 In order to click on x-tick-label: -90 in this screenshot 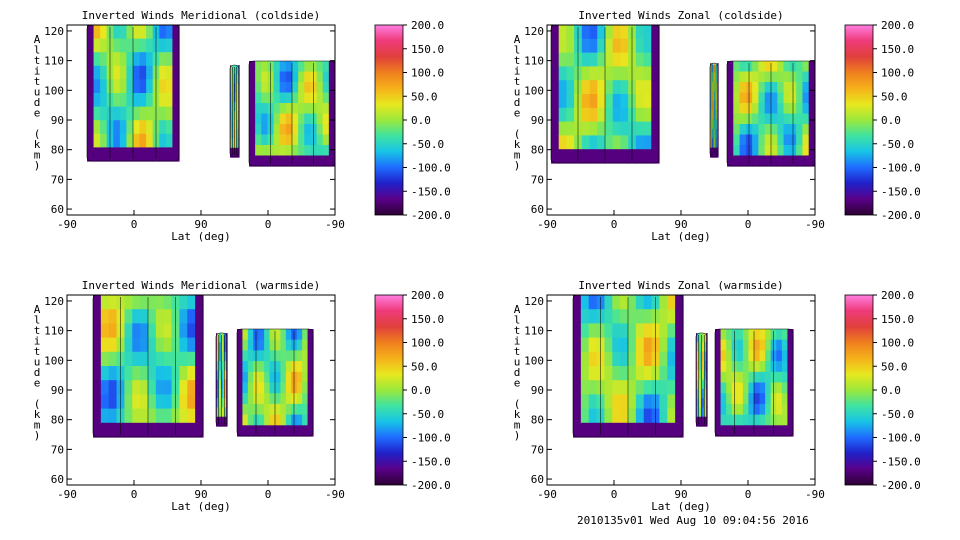, I will do `click(335, 494)`.